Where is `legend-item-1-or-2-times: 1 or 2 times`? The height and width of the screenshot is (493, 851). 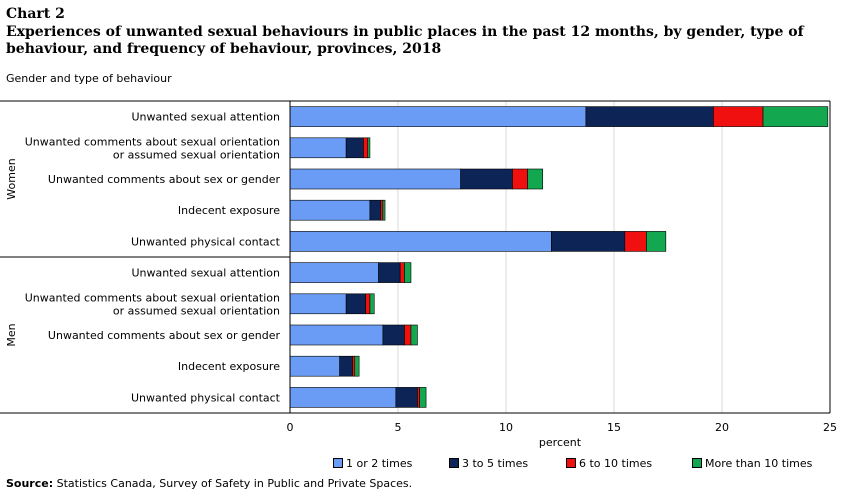 legend-item-1-or-2-times: 1 or 2 times is located at coordinates (372, 463).